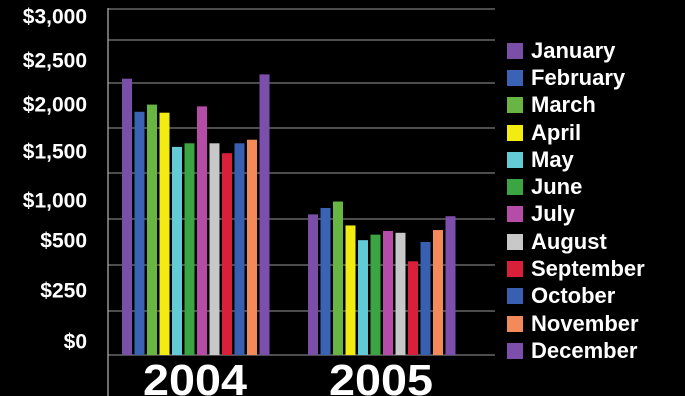 This screenshot has width=685, height=396. I want to click on legend-item-december: December, so click(594, 350).